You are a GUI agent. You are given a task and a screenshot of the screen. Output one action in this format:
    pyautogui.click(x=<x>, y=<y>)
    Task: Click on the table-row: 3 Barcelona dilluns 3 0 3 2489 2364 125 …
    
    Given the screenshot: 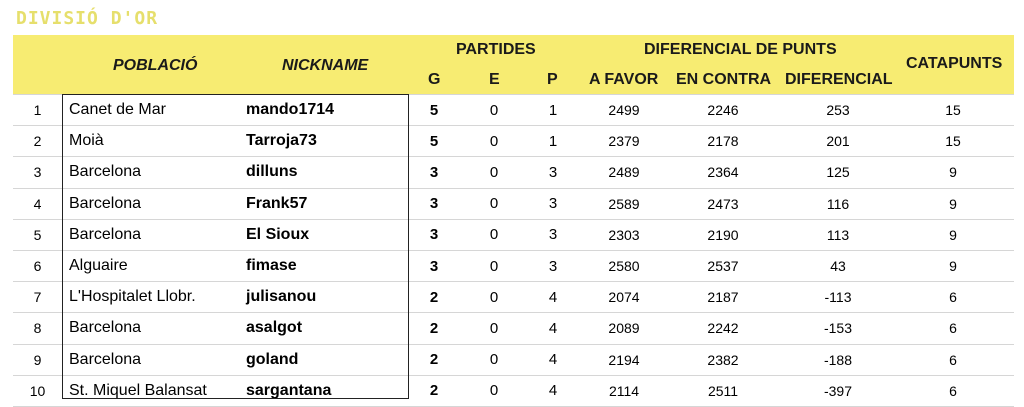 What is the action you would take?
    pyautogui.click(x=513, y=171)
    